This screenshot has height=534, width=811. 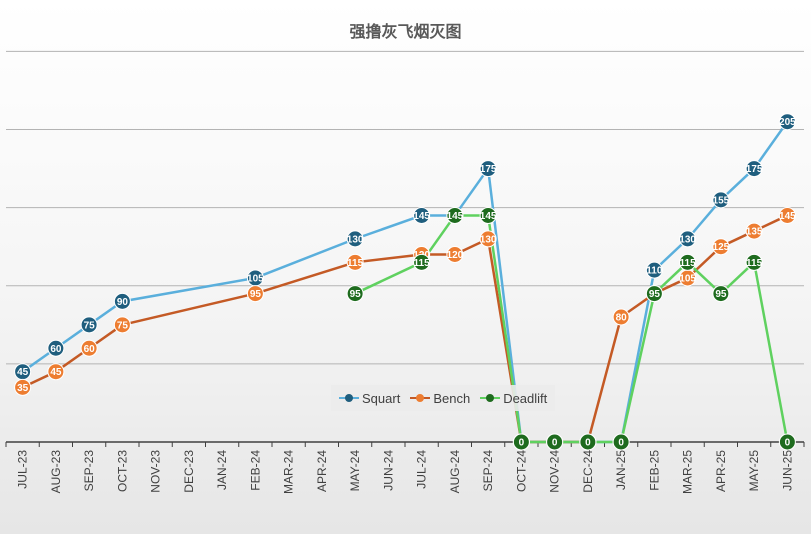 I want to click on legend: Squart Bench Deadlift, so click(x=443, y=398).